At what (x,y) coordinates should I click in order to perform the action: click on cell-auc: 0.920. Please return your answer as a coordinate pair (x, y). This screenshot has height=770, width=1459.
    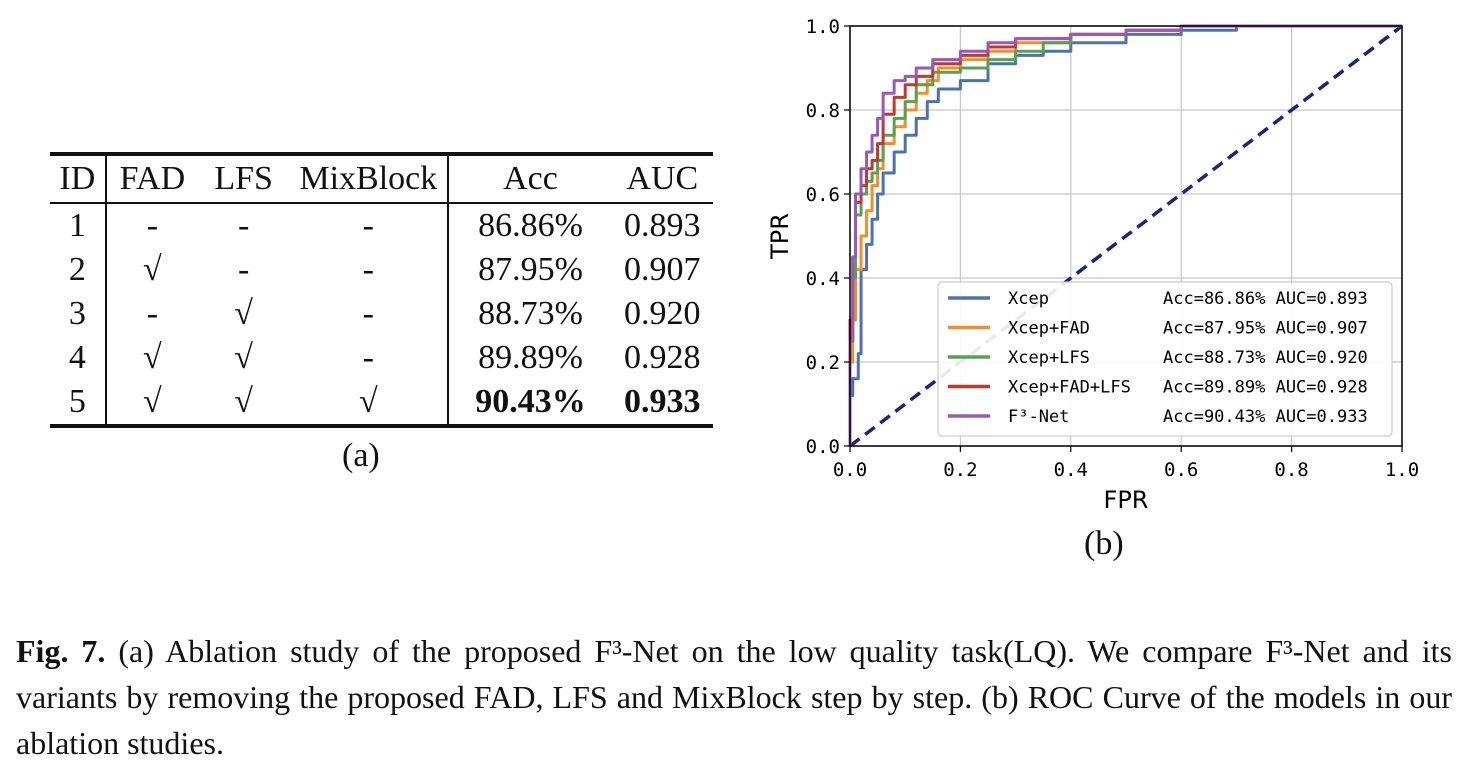
    Looking at the image, I should click on (662, 313).